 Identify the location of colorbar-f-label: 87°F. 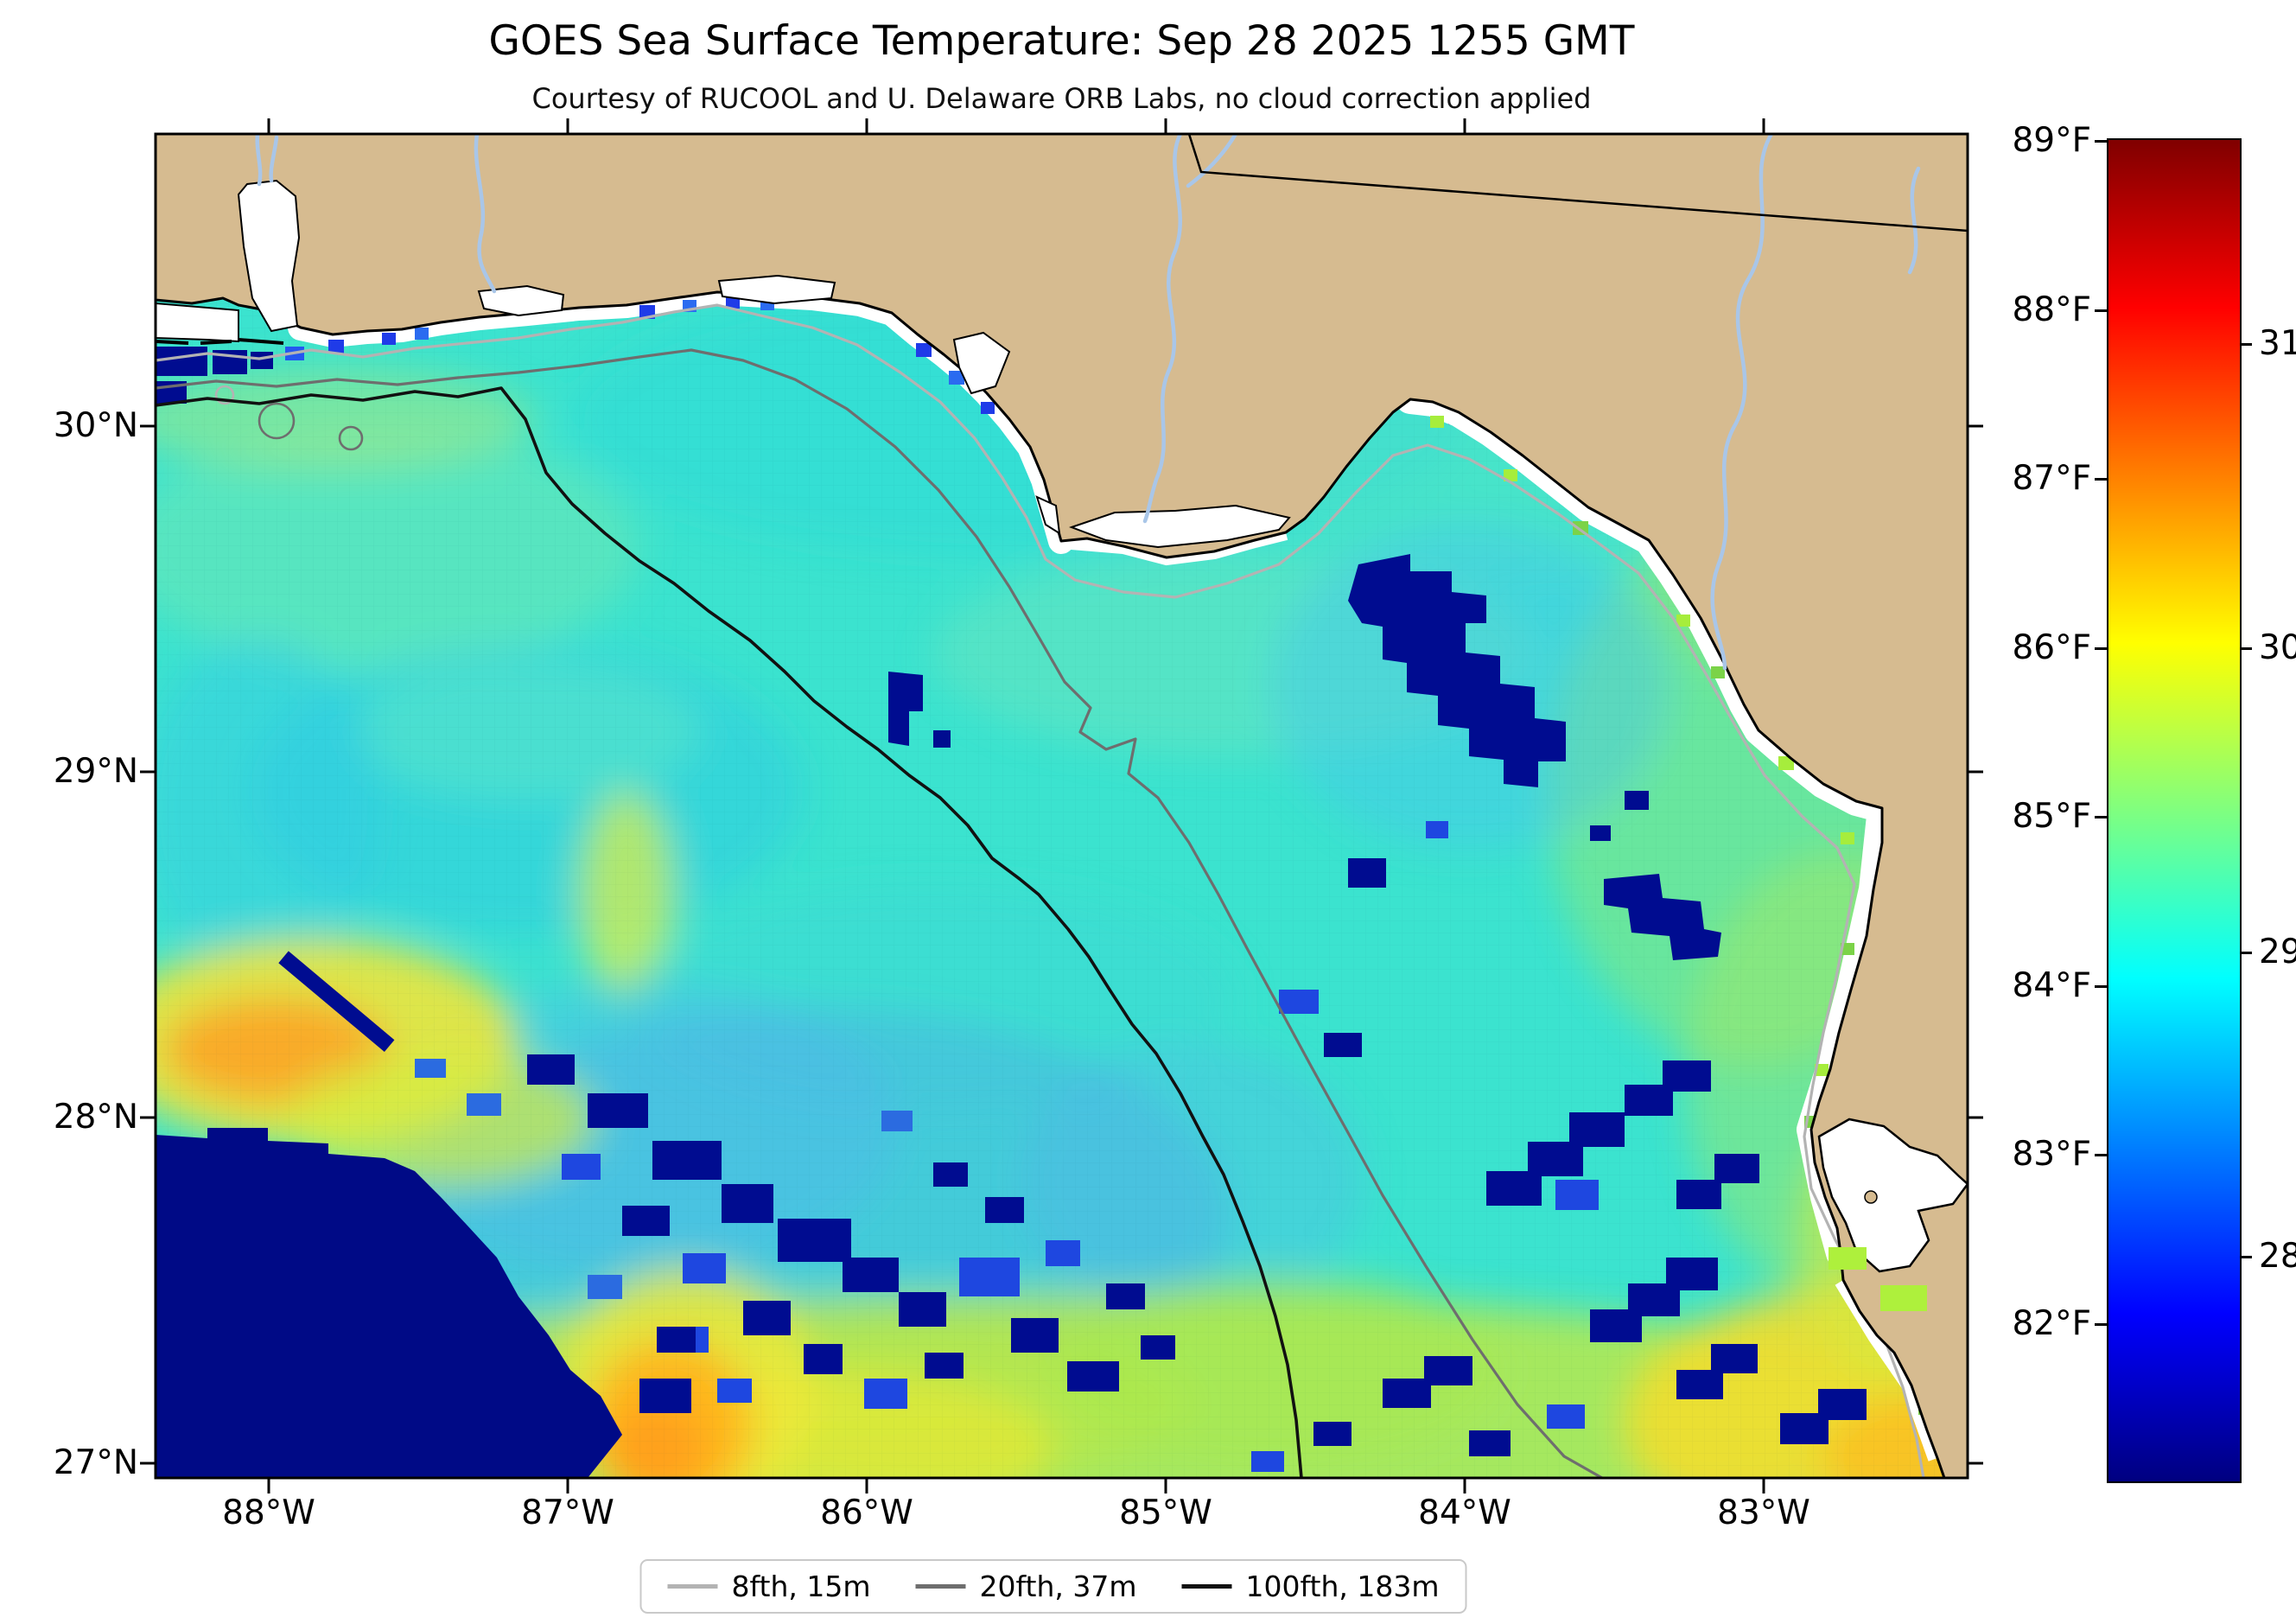
(2051, 478).